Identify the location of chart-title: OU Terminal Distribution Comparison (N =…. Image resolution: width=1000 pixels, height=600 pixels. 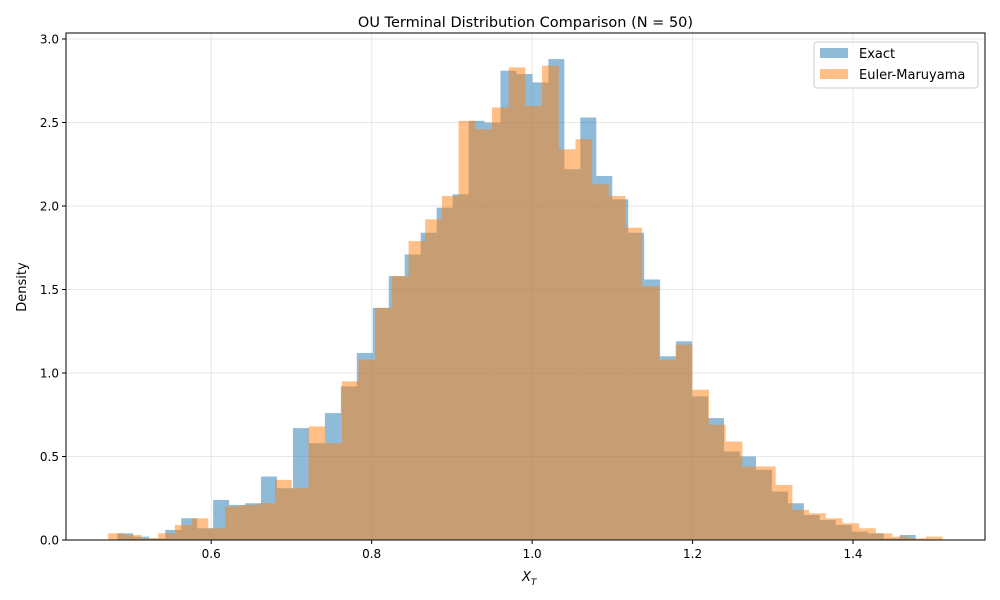
(525, 23).